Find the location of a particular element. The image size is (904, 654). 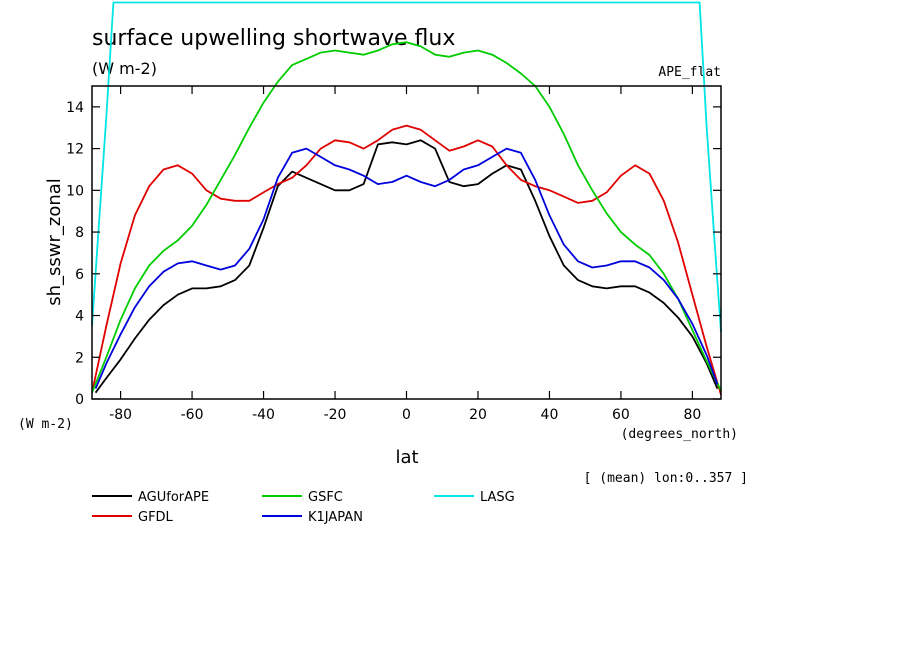

x-tick-label: 80 is located at coordinates (692, 415).